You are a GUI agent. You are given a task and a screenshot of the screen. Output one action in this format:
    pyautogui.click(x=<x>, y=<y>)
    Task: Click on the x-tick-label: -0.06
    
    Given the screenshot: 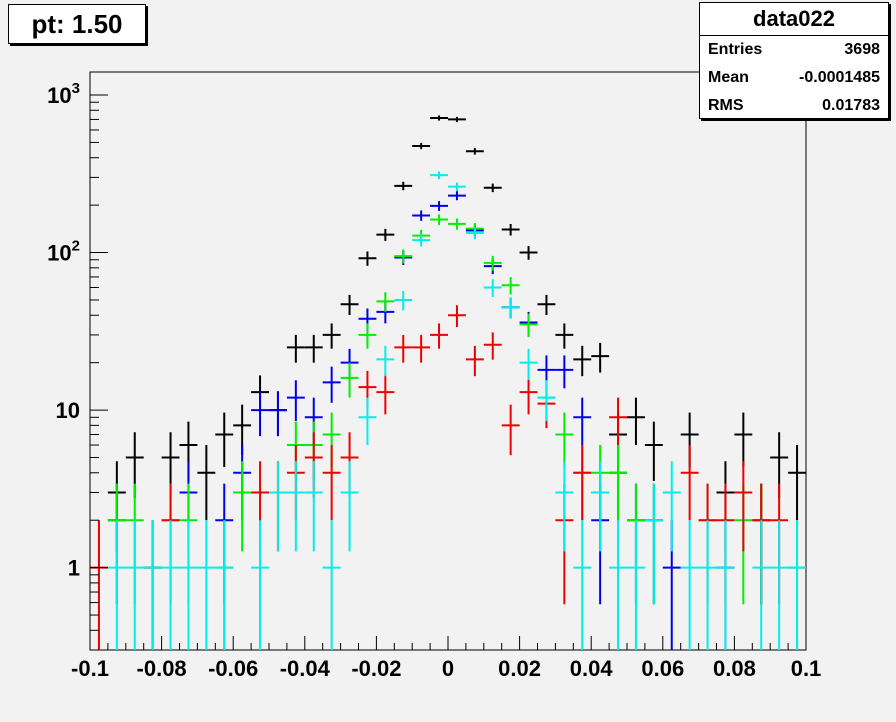 What is the action you would take?
    pyautogui.click(x=233, y=668)
    